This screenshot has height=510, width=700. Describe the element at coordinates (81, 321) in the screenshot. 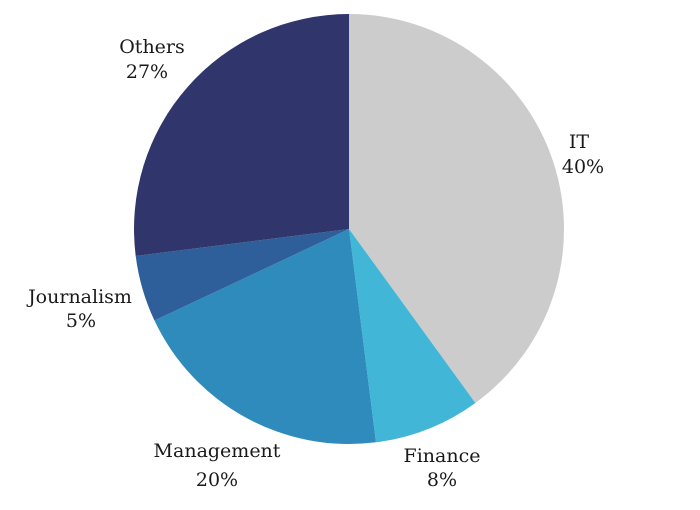

I see `slice-value-journalism: 5%` at that location.